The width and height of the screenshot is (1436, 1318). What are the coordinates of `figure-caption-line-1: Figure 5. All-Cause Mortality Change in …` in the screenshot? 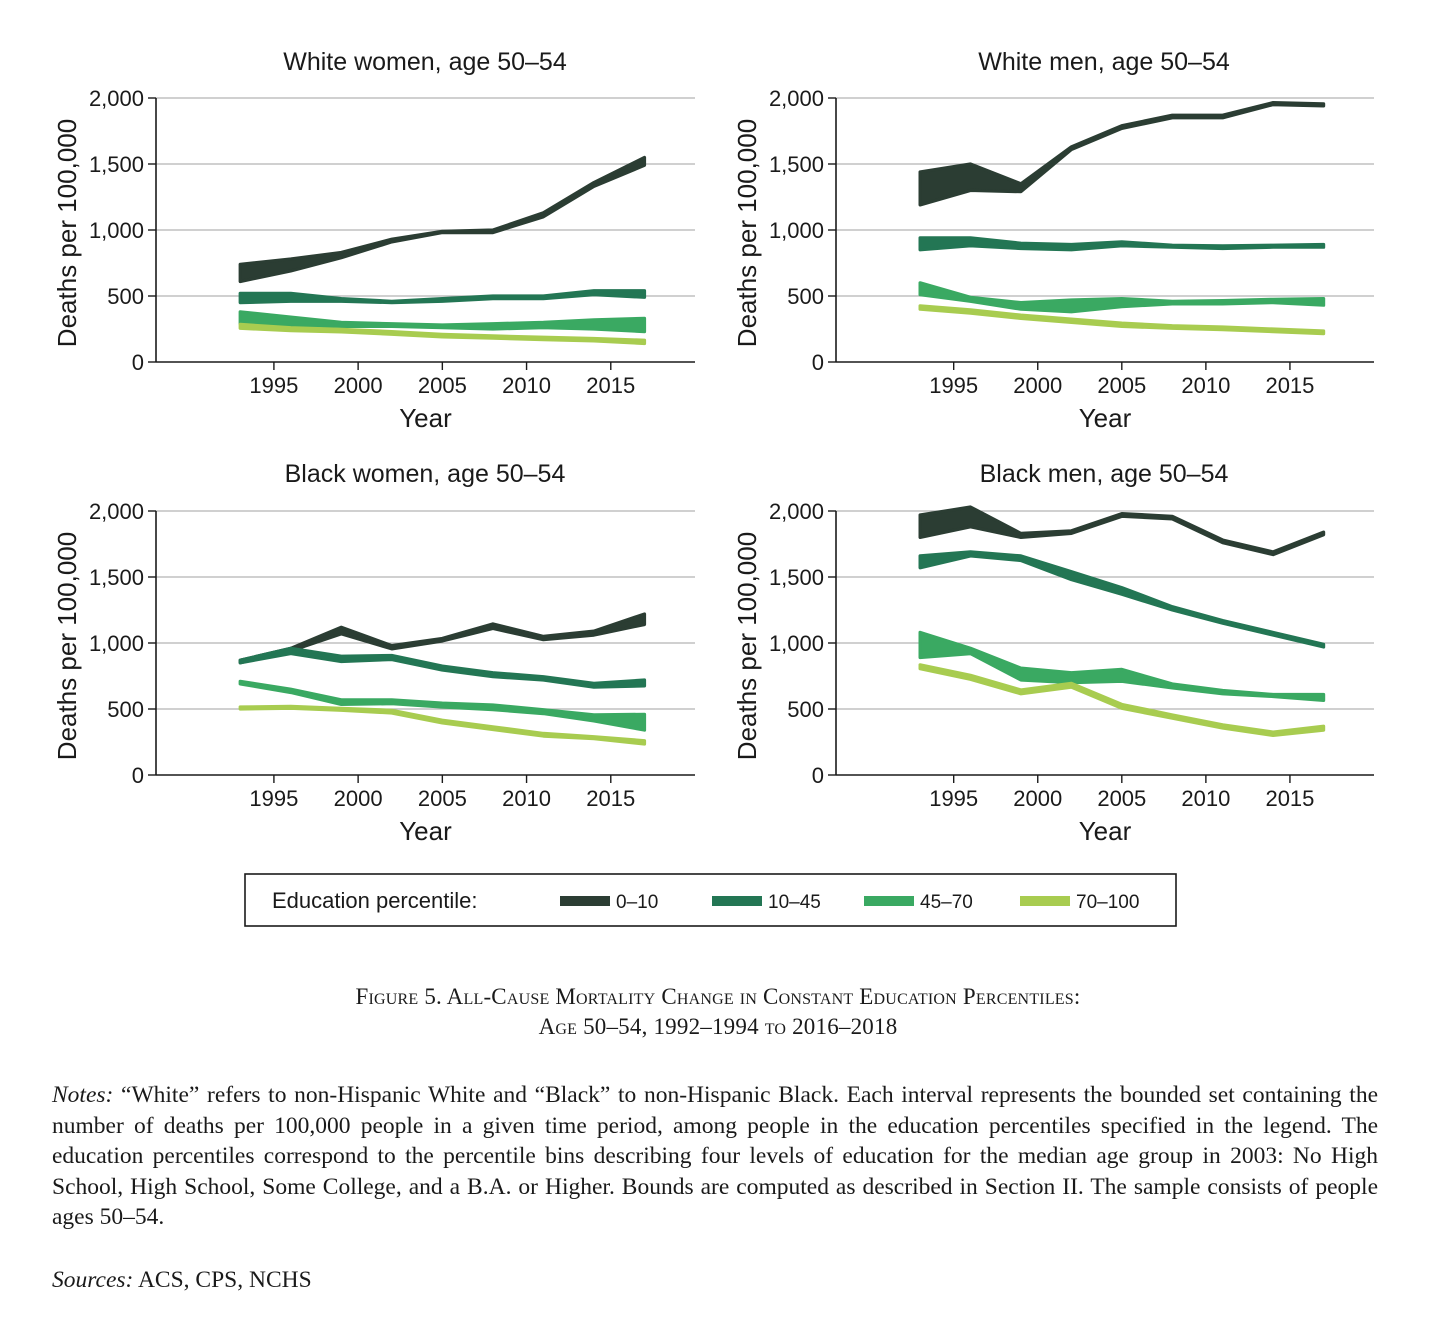 It's located at (718, 996).